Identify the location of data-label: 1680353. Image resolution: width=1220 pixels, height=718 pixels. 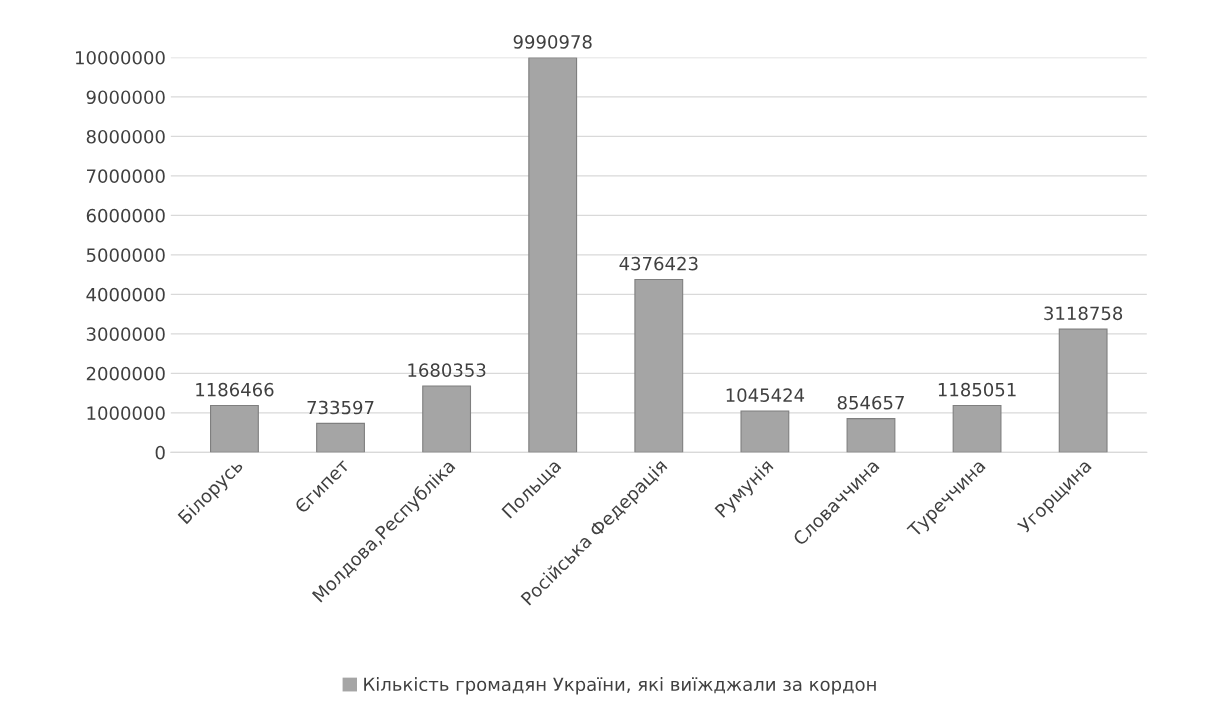
(447, 370).